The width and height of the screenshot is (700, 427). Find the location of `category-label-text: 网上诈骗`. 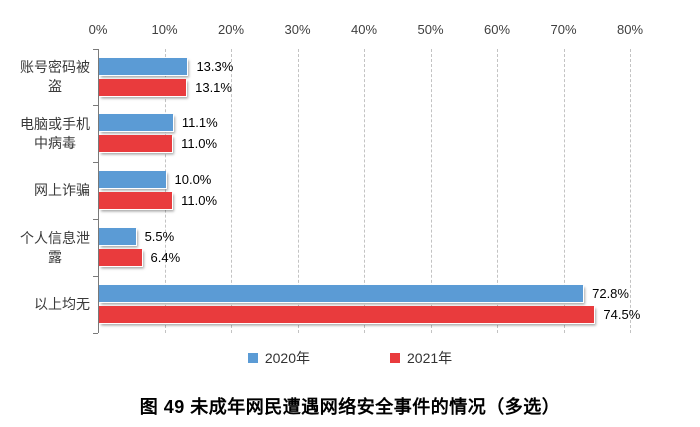

category-label-text: 网上诈骗 is located at coordinates (62, 190).